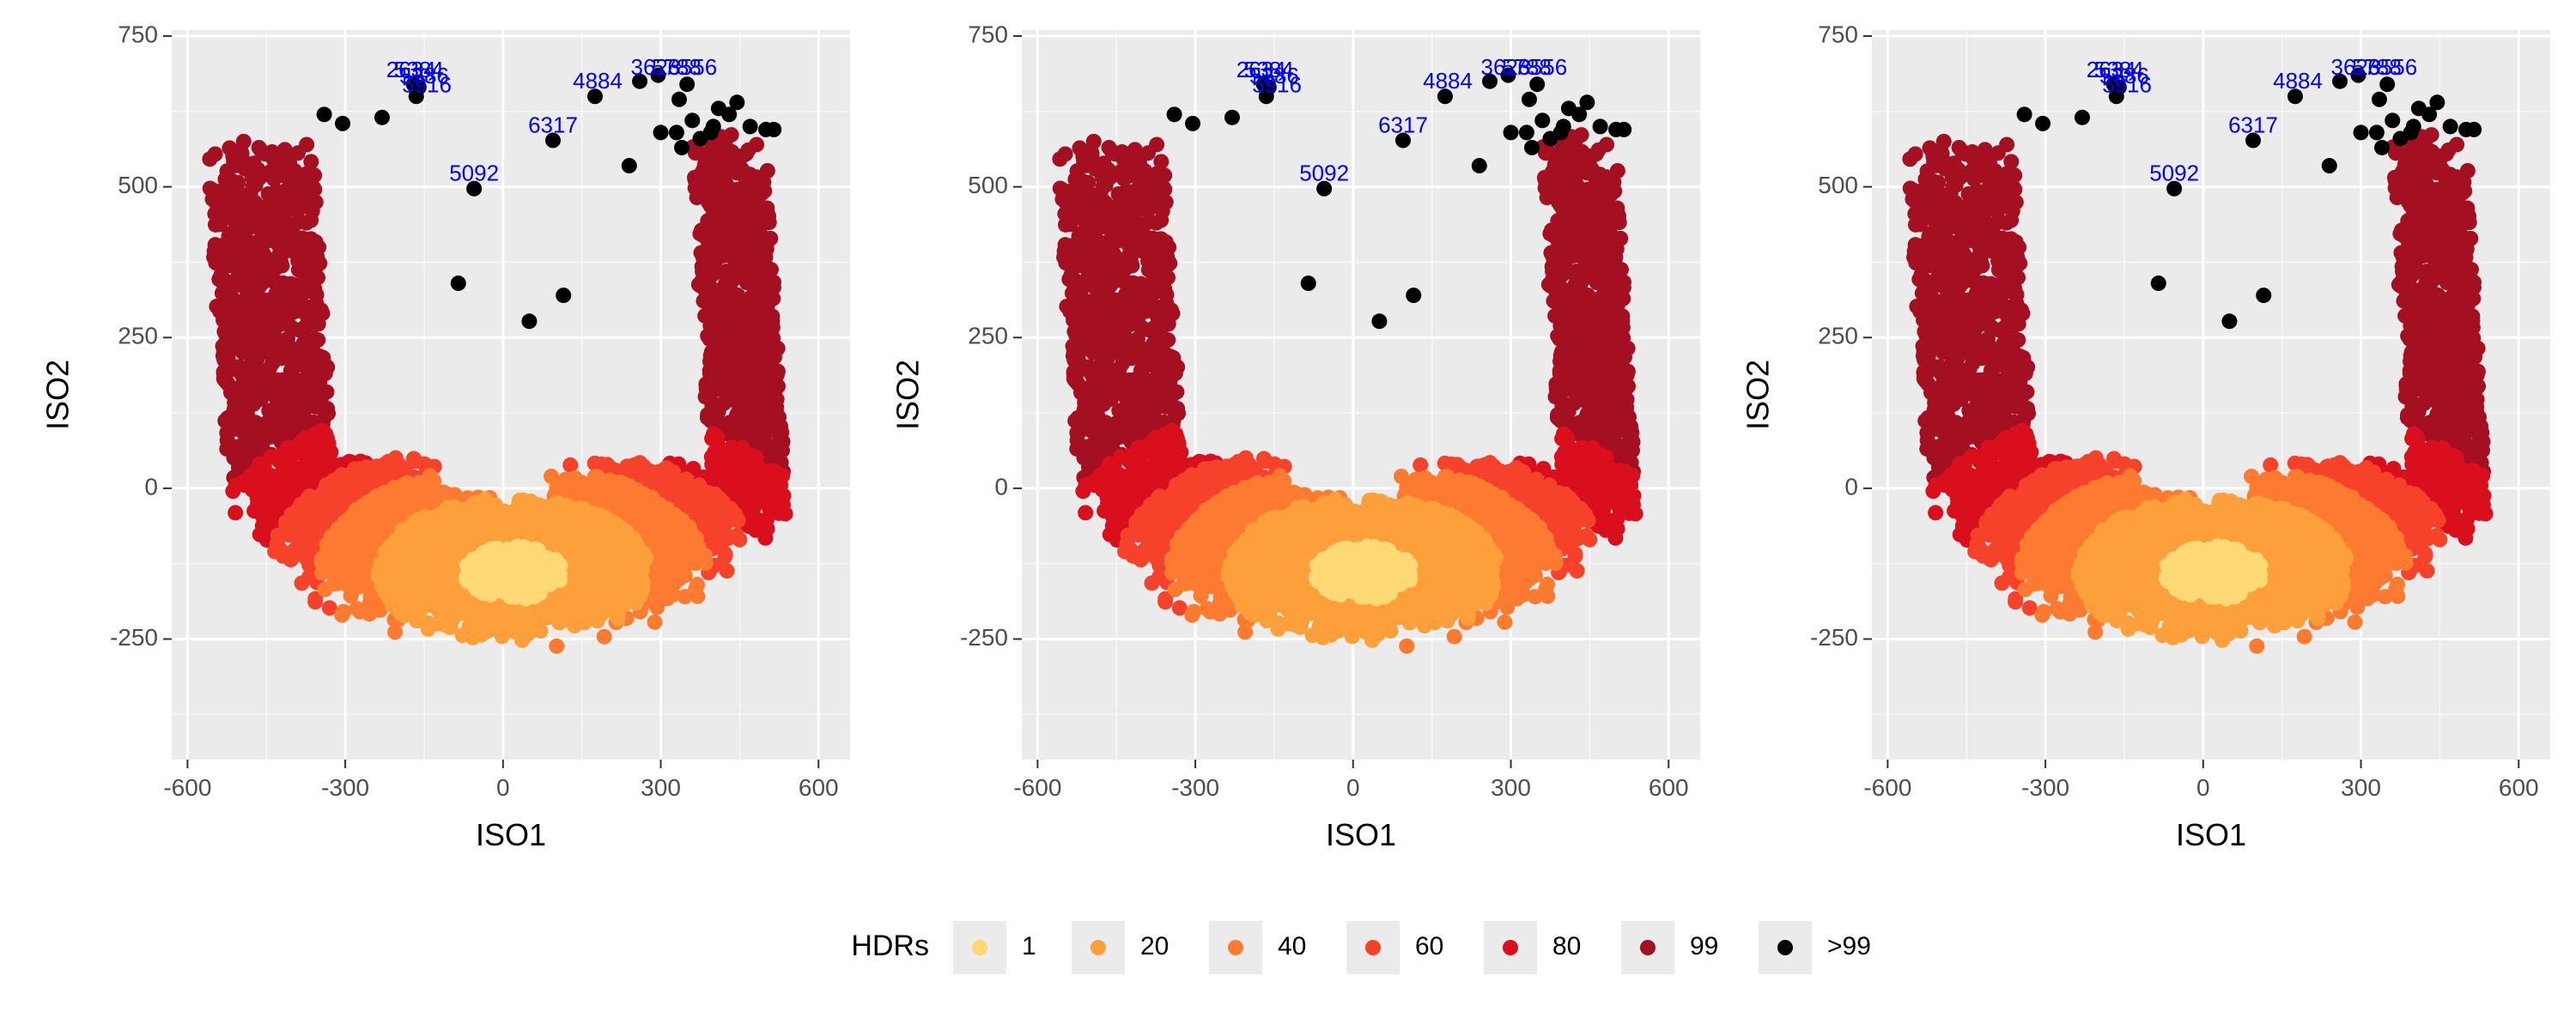 The height and width of the screenshot is (1030, 2576). What do you see at coordinates (497, 390) in the screenshot?
I see `density-points` at bounding box center [497, 390].